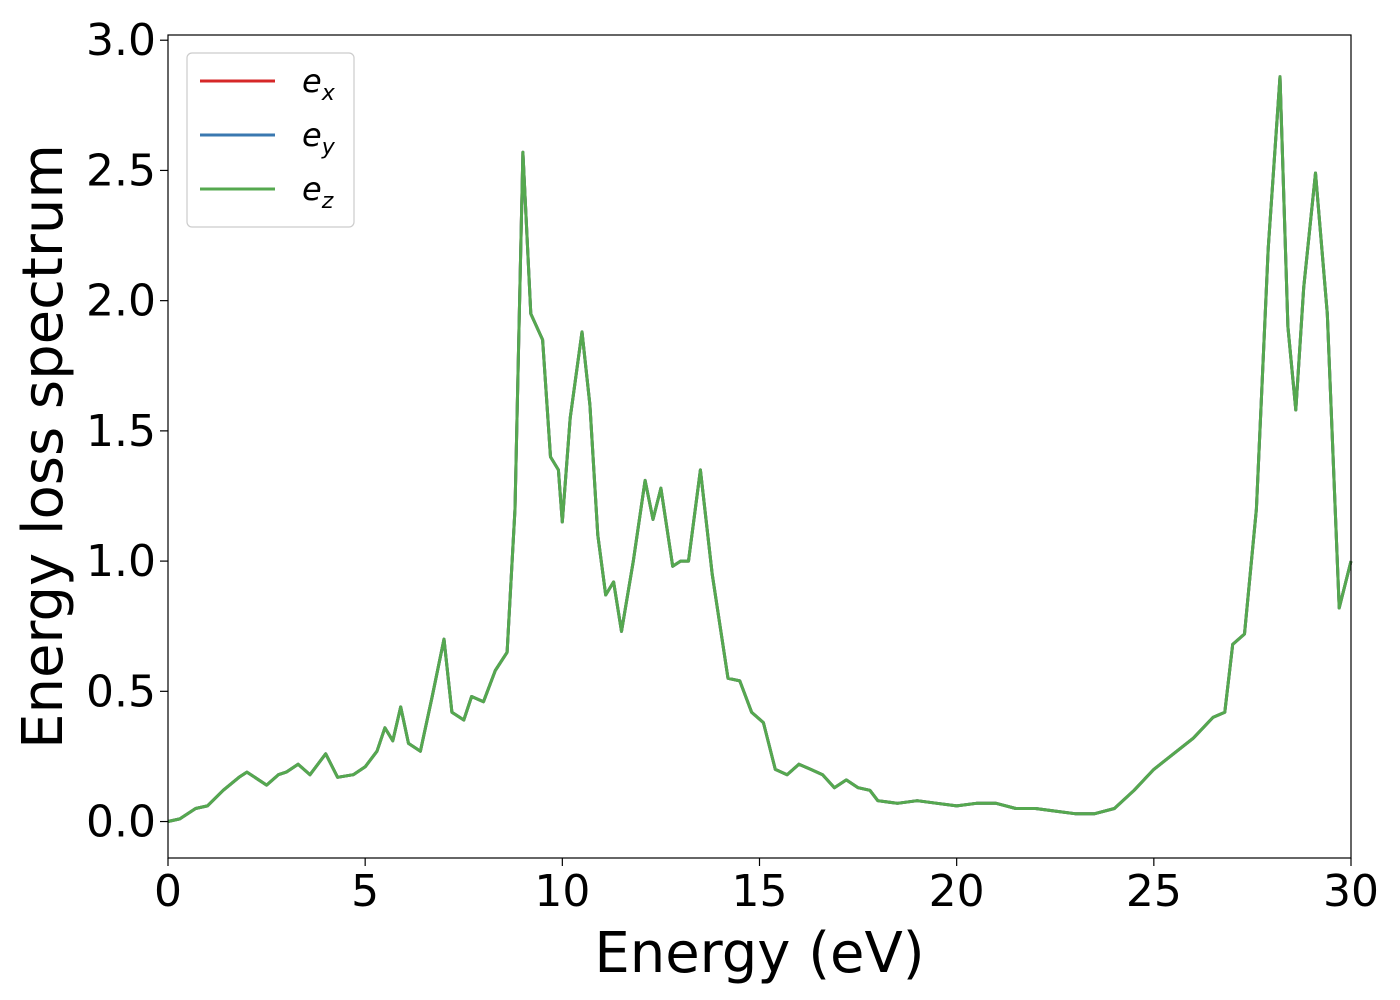 The image size is (1400, 1000). I want to click on y-axis-title: Energy loss spectrum, so click(43, 446).